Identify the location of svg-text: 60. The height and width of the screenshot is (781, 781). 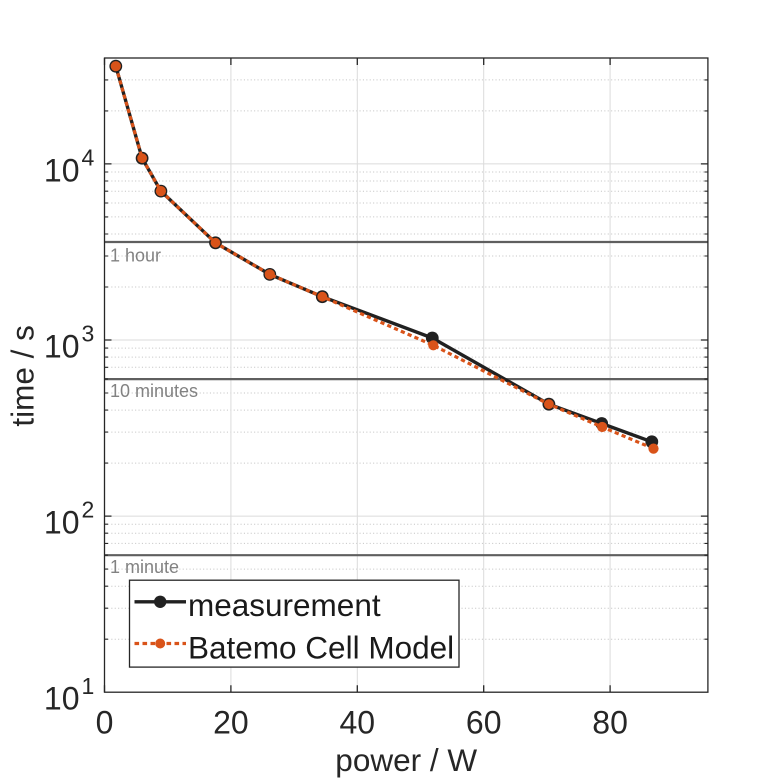
(484, 723).